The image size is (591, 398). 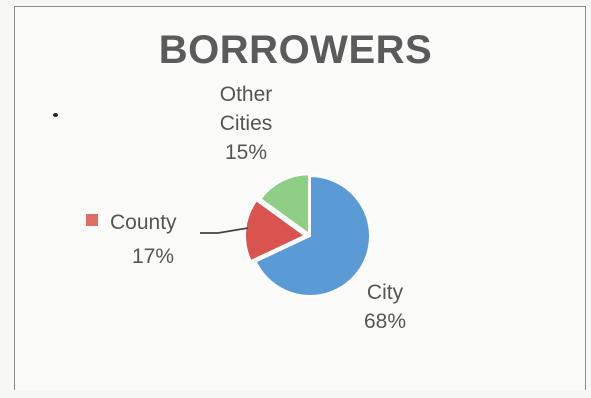 I want to click on chart-title: BORROWERS, so click(x=295, y=50).